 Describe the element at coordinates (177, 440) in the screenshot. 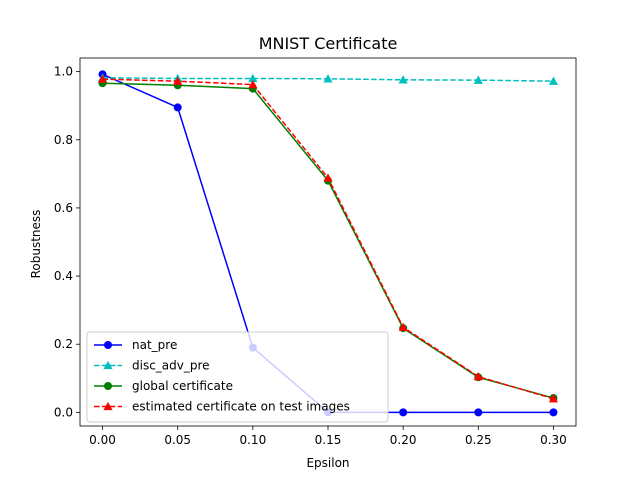

I see `x-tick-label: 0.05` at that location.